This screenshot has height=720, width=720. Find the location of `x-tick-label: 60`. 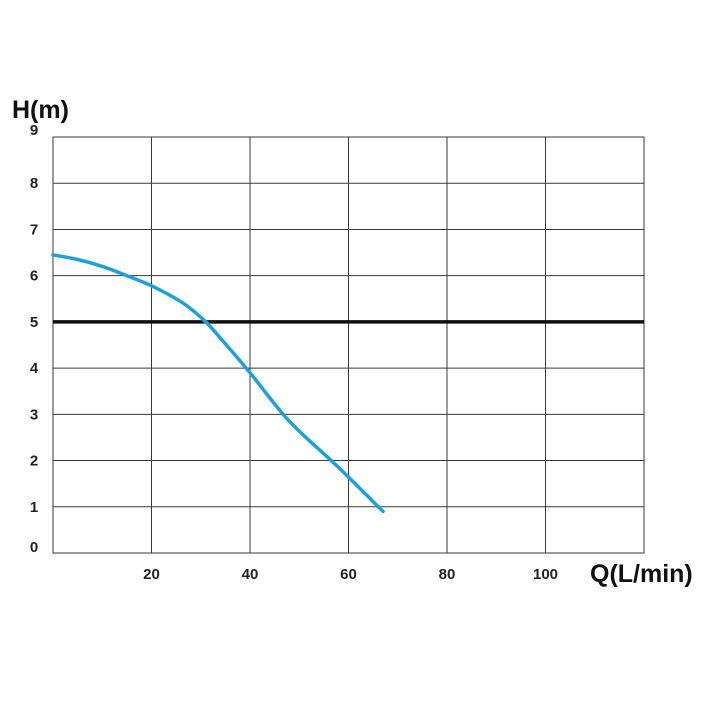

x-tick-label: 60 is located at coordinates (348, 574).